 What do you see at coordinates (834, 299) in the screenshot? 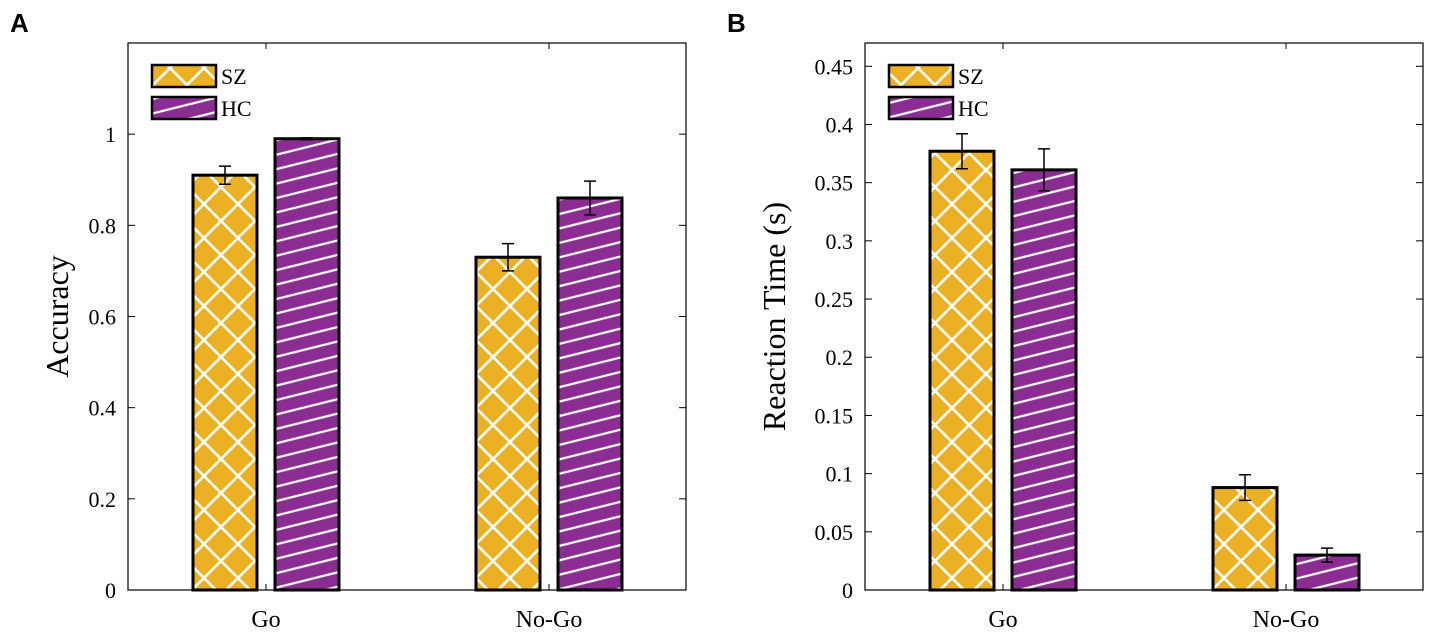
I see `y-tick-label: 0.25` at bounding box center [834, 299].